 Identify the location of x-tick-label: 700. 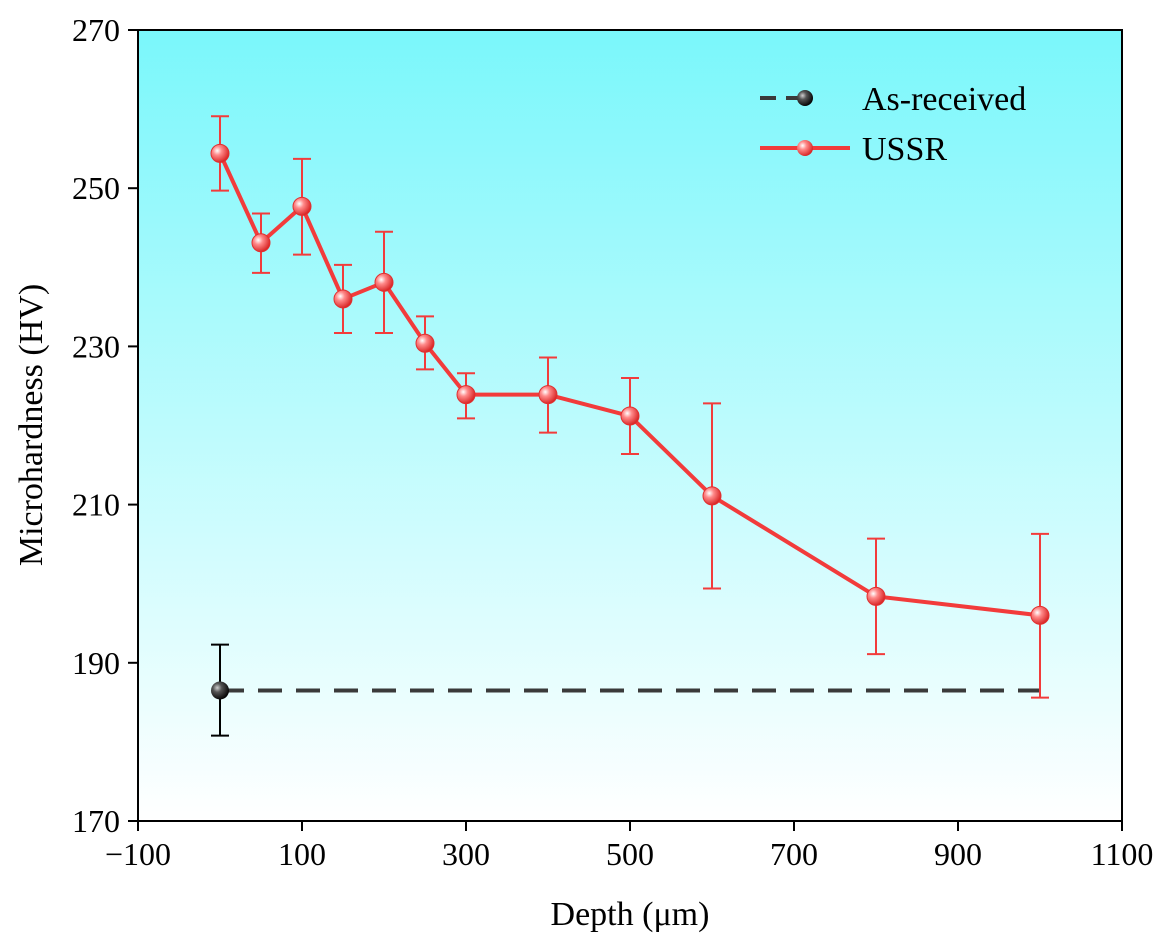
(794, 854).